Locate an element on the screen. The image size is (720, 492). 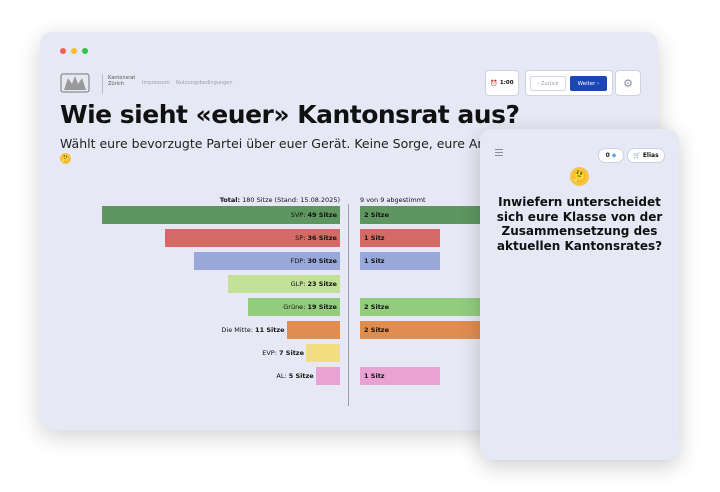
bar-fdp: FDP: 30 Sitze is located at coordinates (267, 261).